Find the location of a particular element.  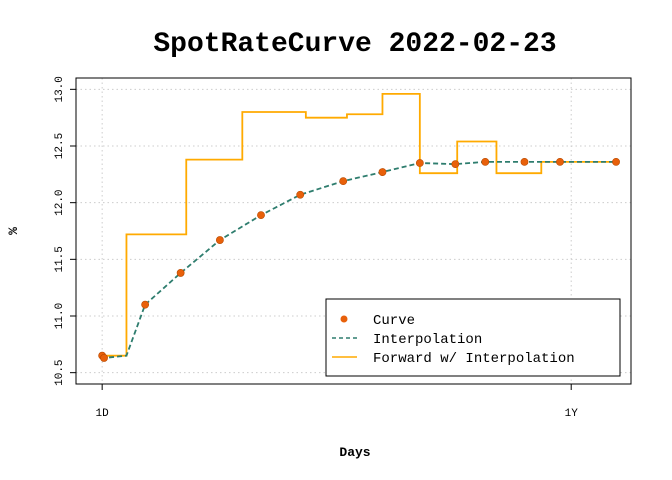

y-tick-label: 12.5 is located at coordinates (60, 146).